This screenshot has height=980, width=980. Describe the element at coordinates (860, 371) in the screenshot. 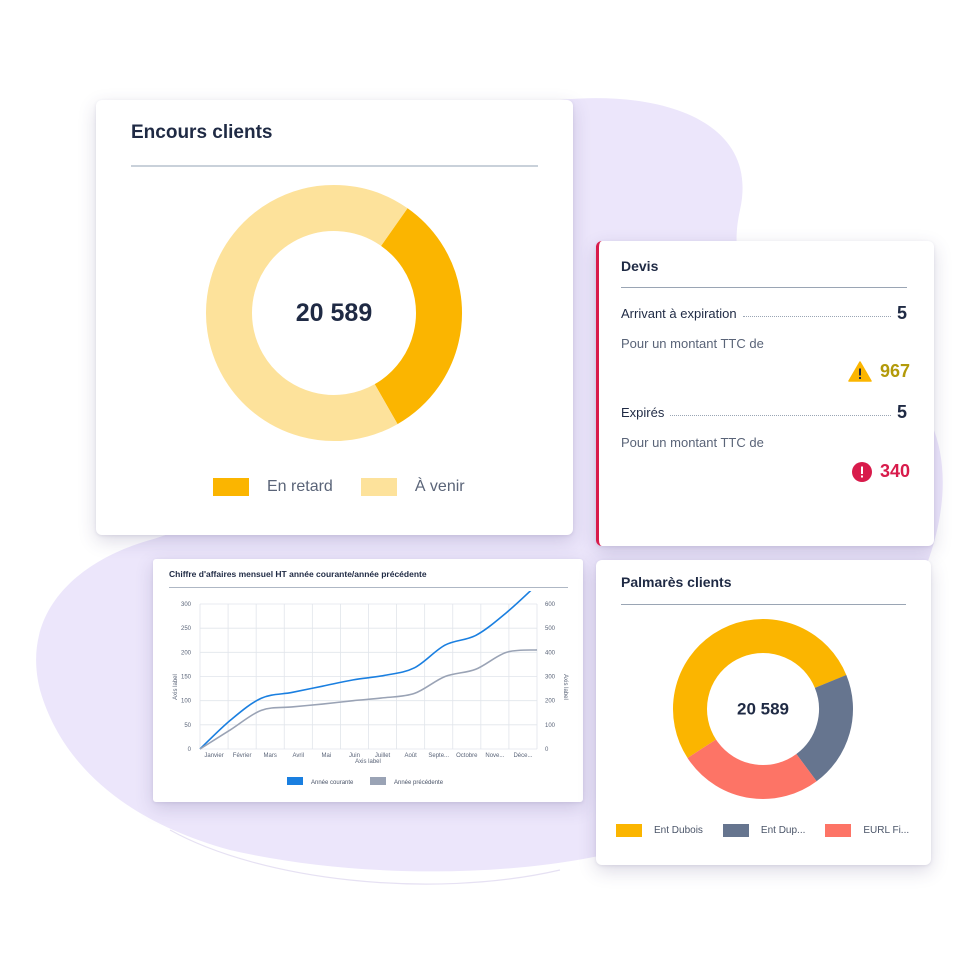

I see `warning-icon` at that location.